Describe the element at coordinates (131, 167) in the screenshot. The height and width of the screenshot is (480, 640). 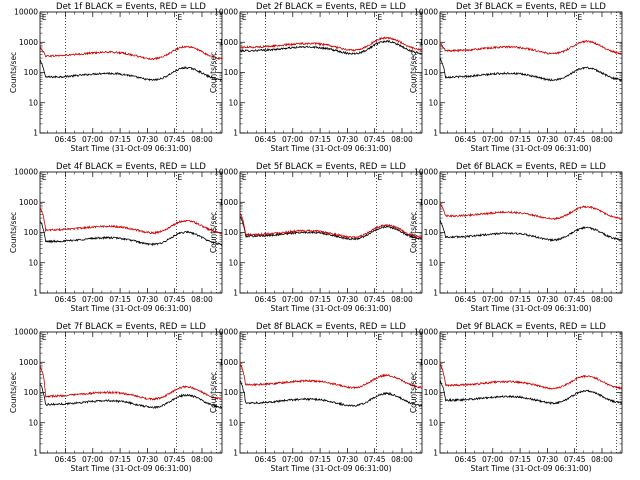
I see `panel-title: Det 4f BLACK = Events, RED = LLD` at that location.